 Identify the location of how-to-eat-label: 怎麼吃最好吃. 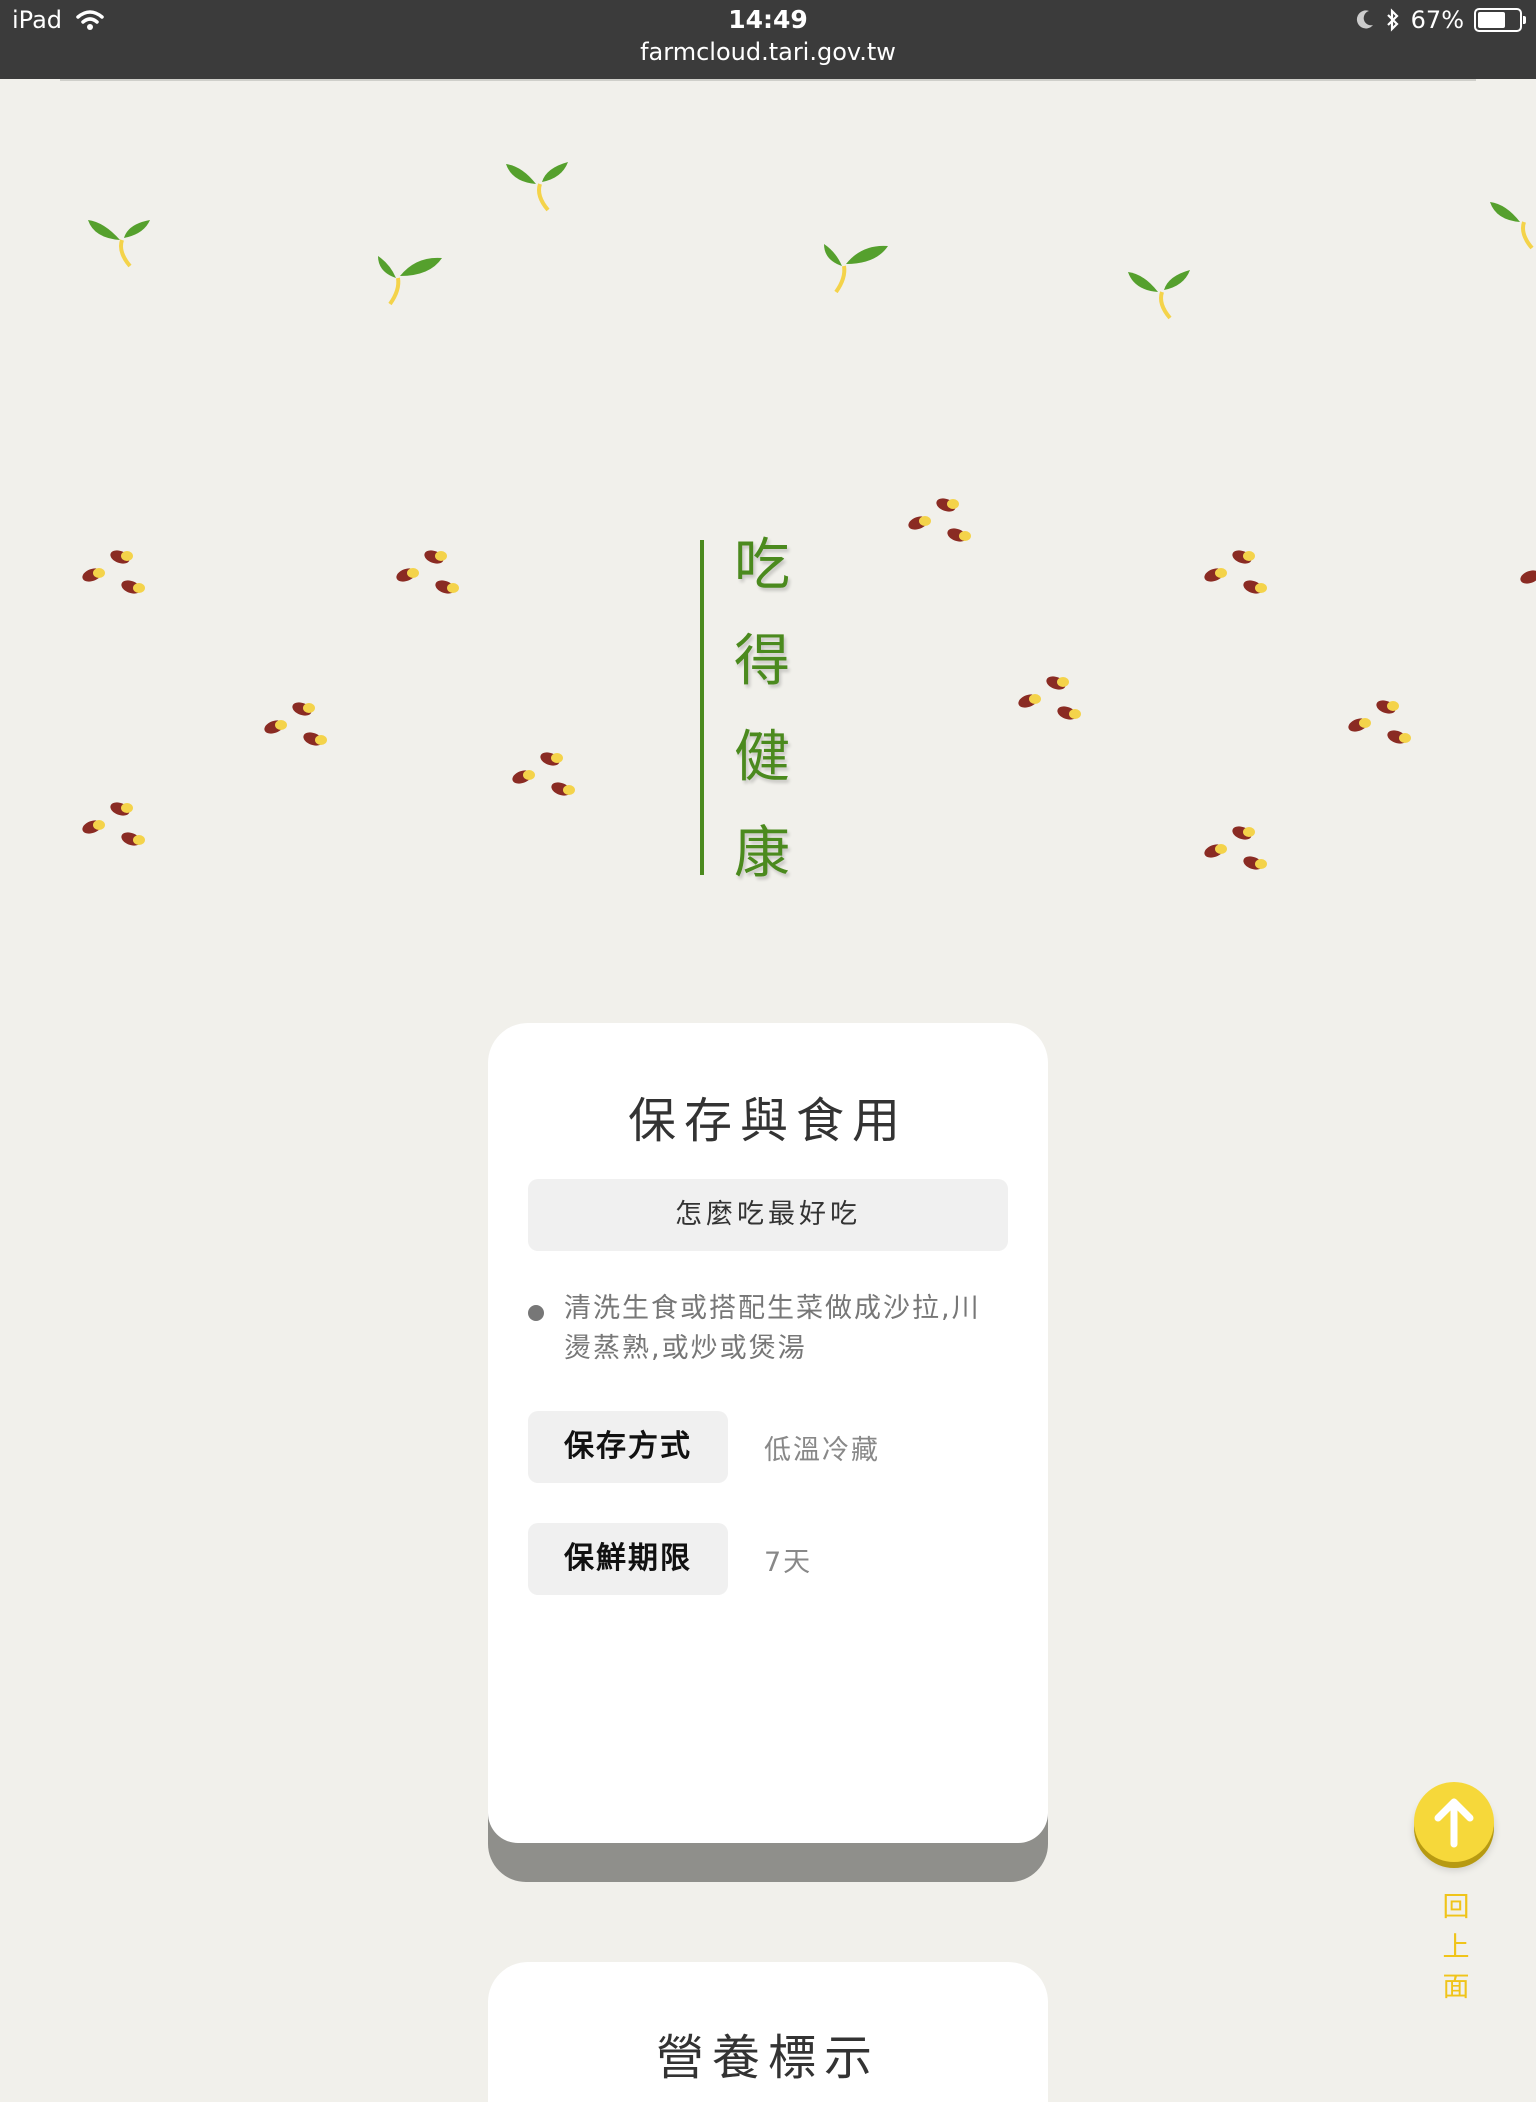
(768, 1215).